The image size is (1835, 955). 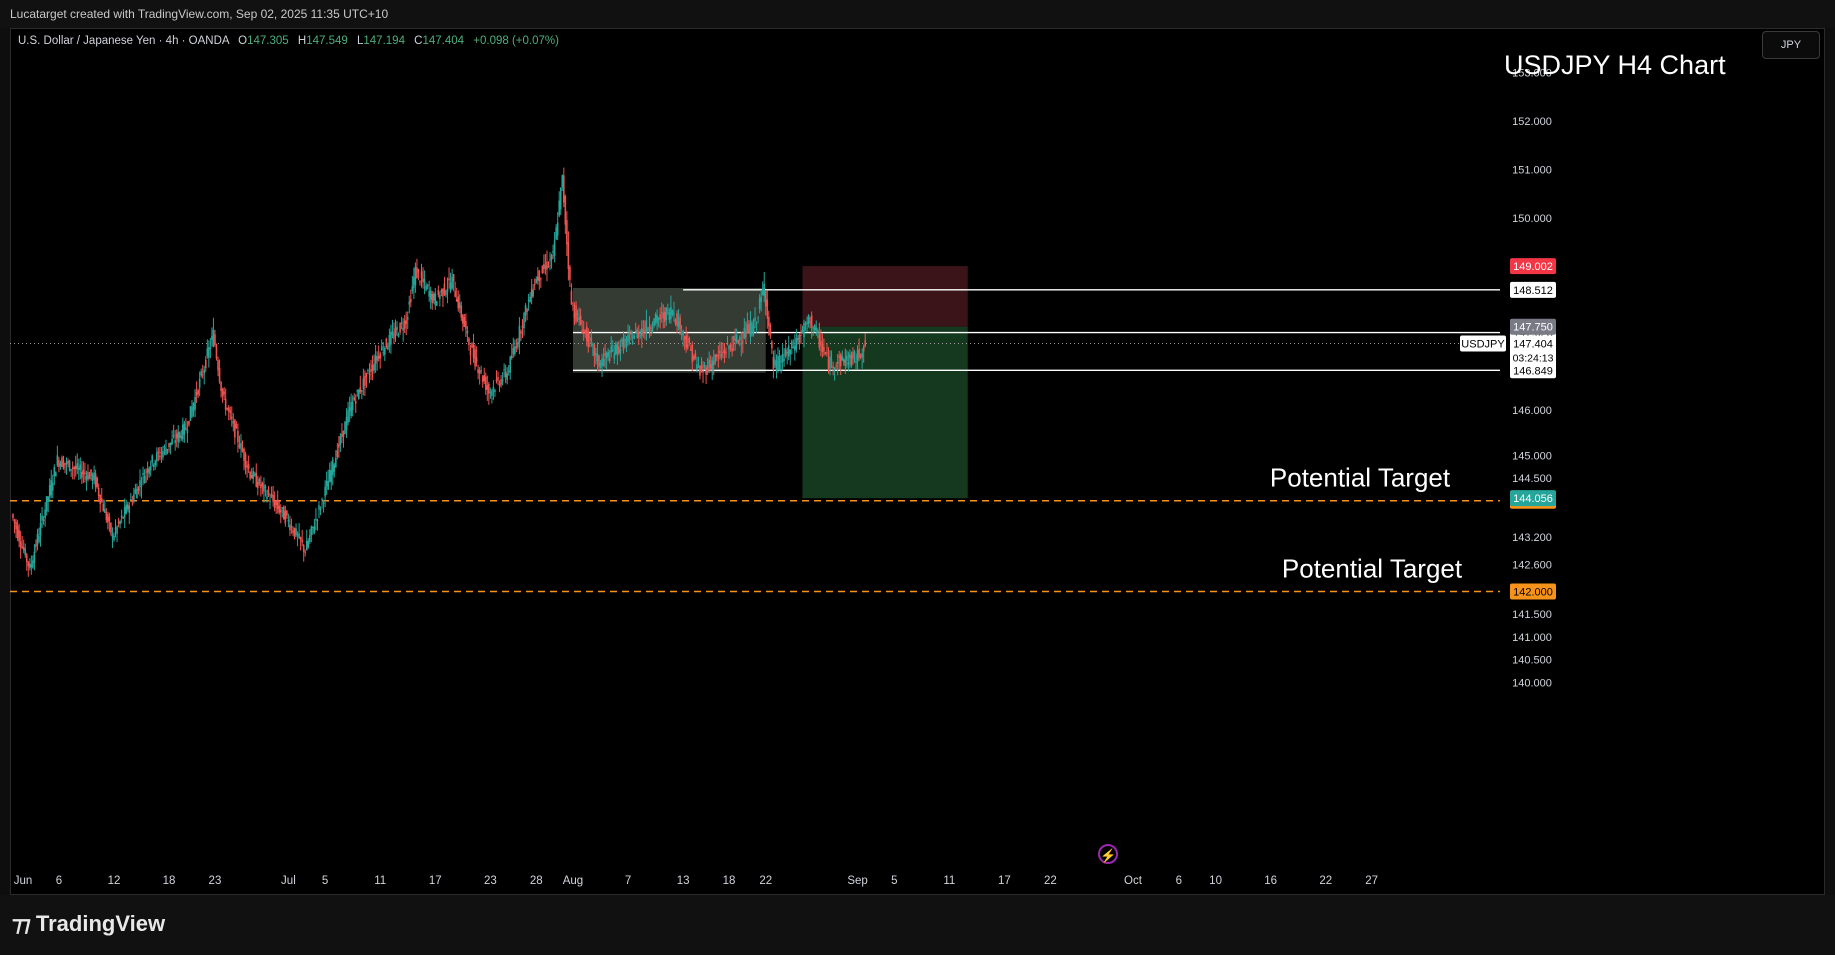 What do you see at coordinates (1533, 498) in the screenshot?
I see `price-tag-2-bg` at bounding box center [1533, 498].